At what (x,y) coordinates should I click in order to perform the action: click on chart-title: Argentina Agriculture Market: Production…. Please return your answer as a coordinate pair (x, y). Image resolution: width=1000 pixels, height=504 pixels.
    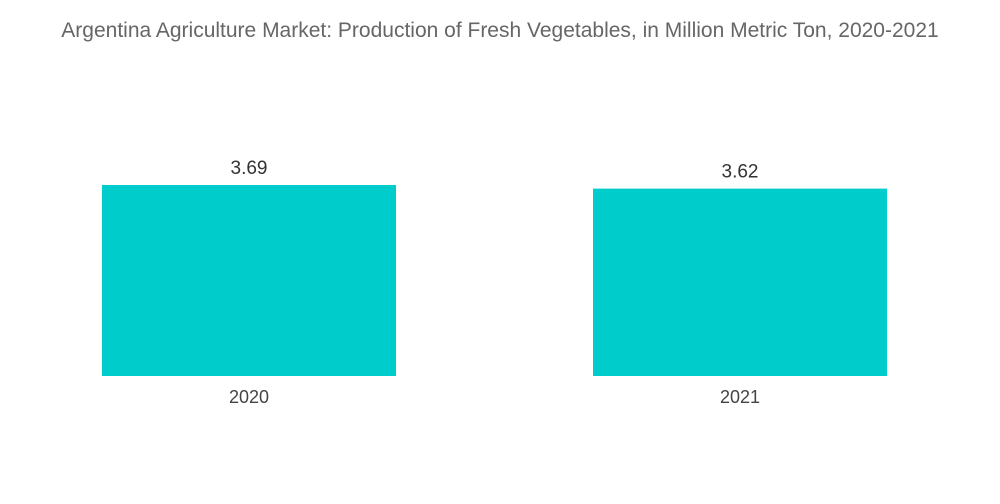
    Looking at the image, I should click on (500, 30).